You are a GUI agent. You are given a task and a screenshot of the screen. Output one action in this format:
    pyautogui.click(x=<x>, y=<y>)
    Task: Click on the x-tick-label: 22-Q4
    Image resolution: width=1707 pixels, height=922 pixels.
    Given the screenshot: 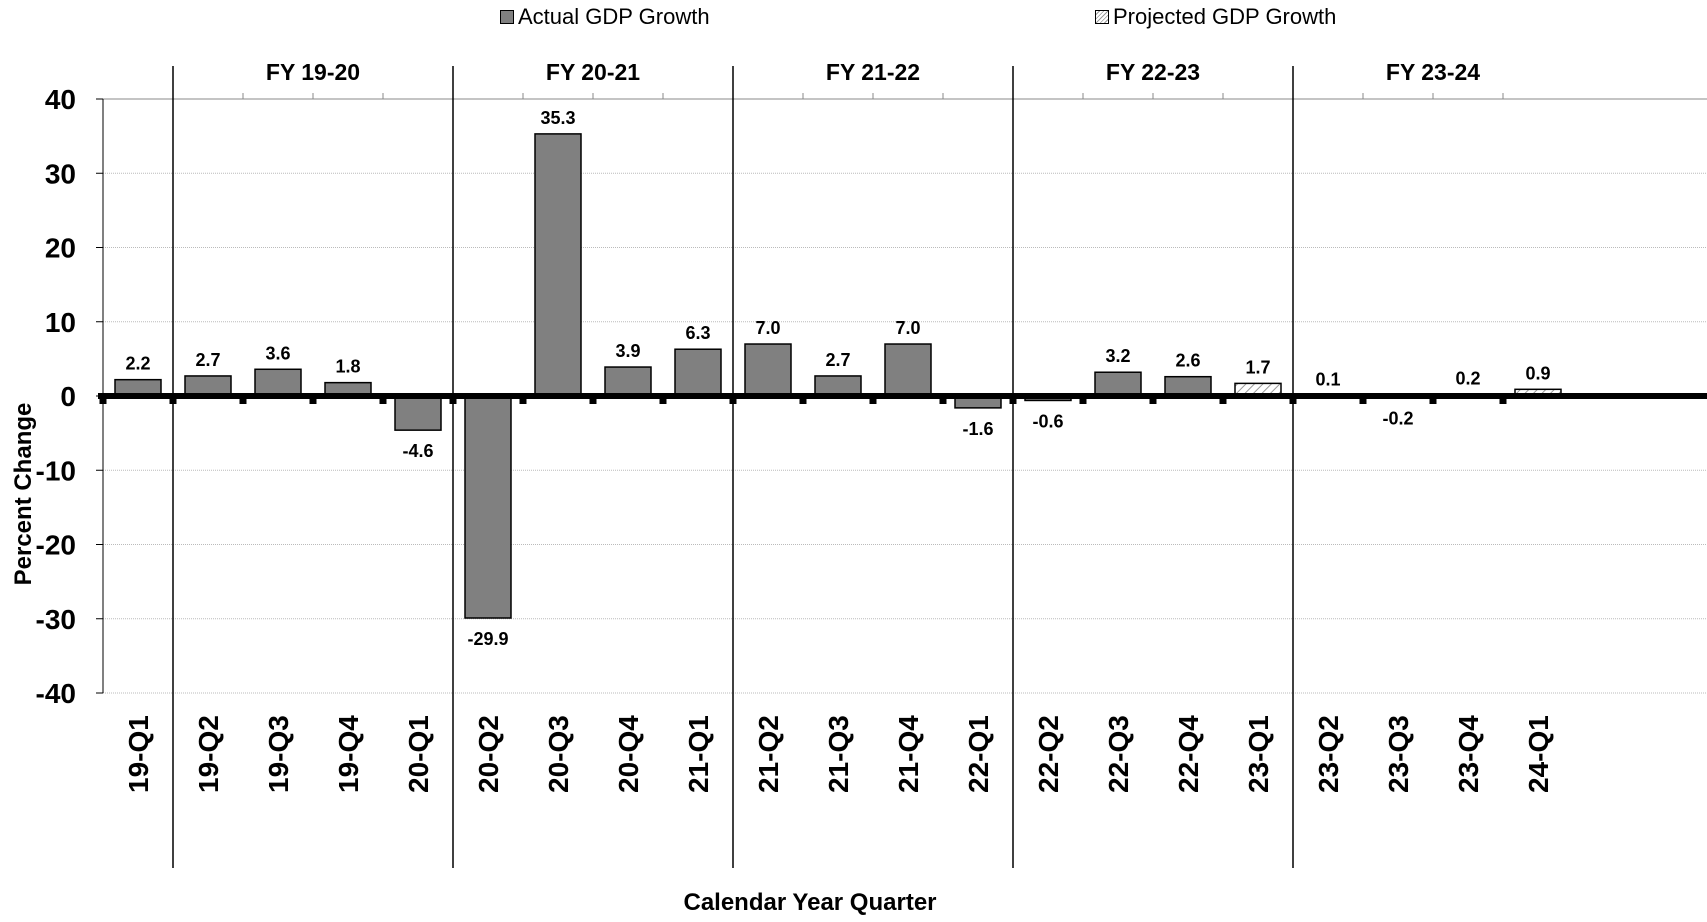 What is the action you would take?
    pyautogui.click(x=1188, y=754)
    